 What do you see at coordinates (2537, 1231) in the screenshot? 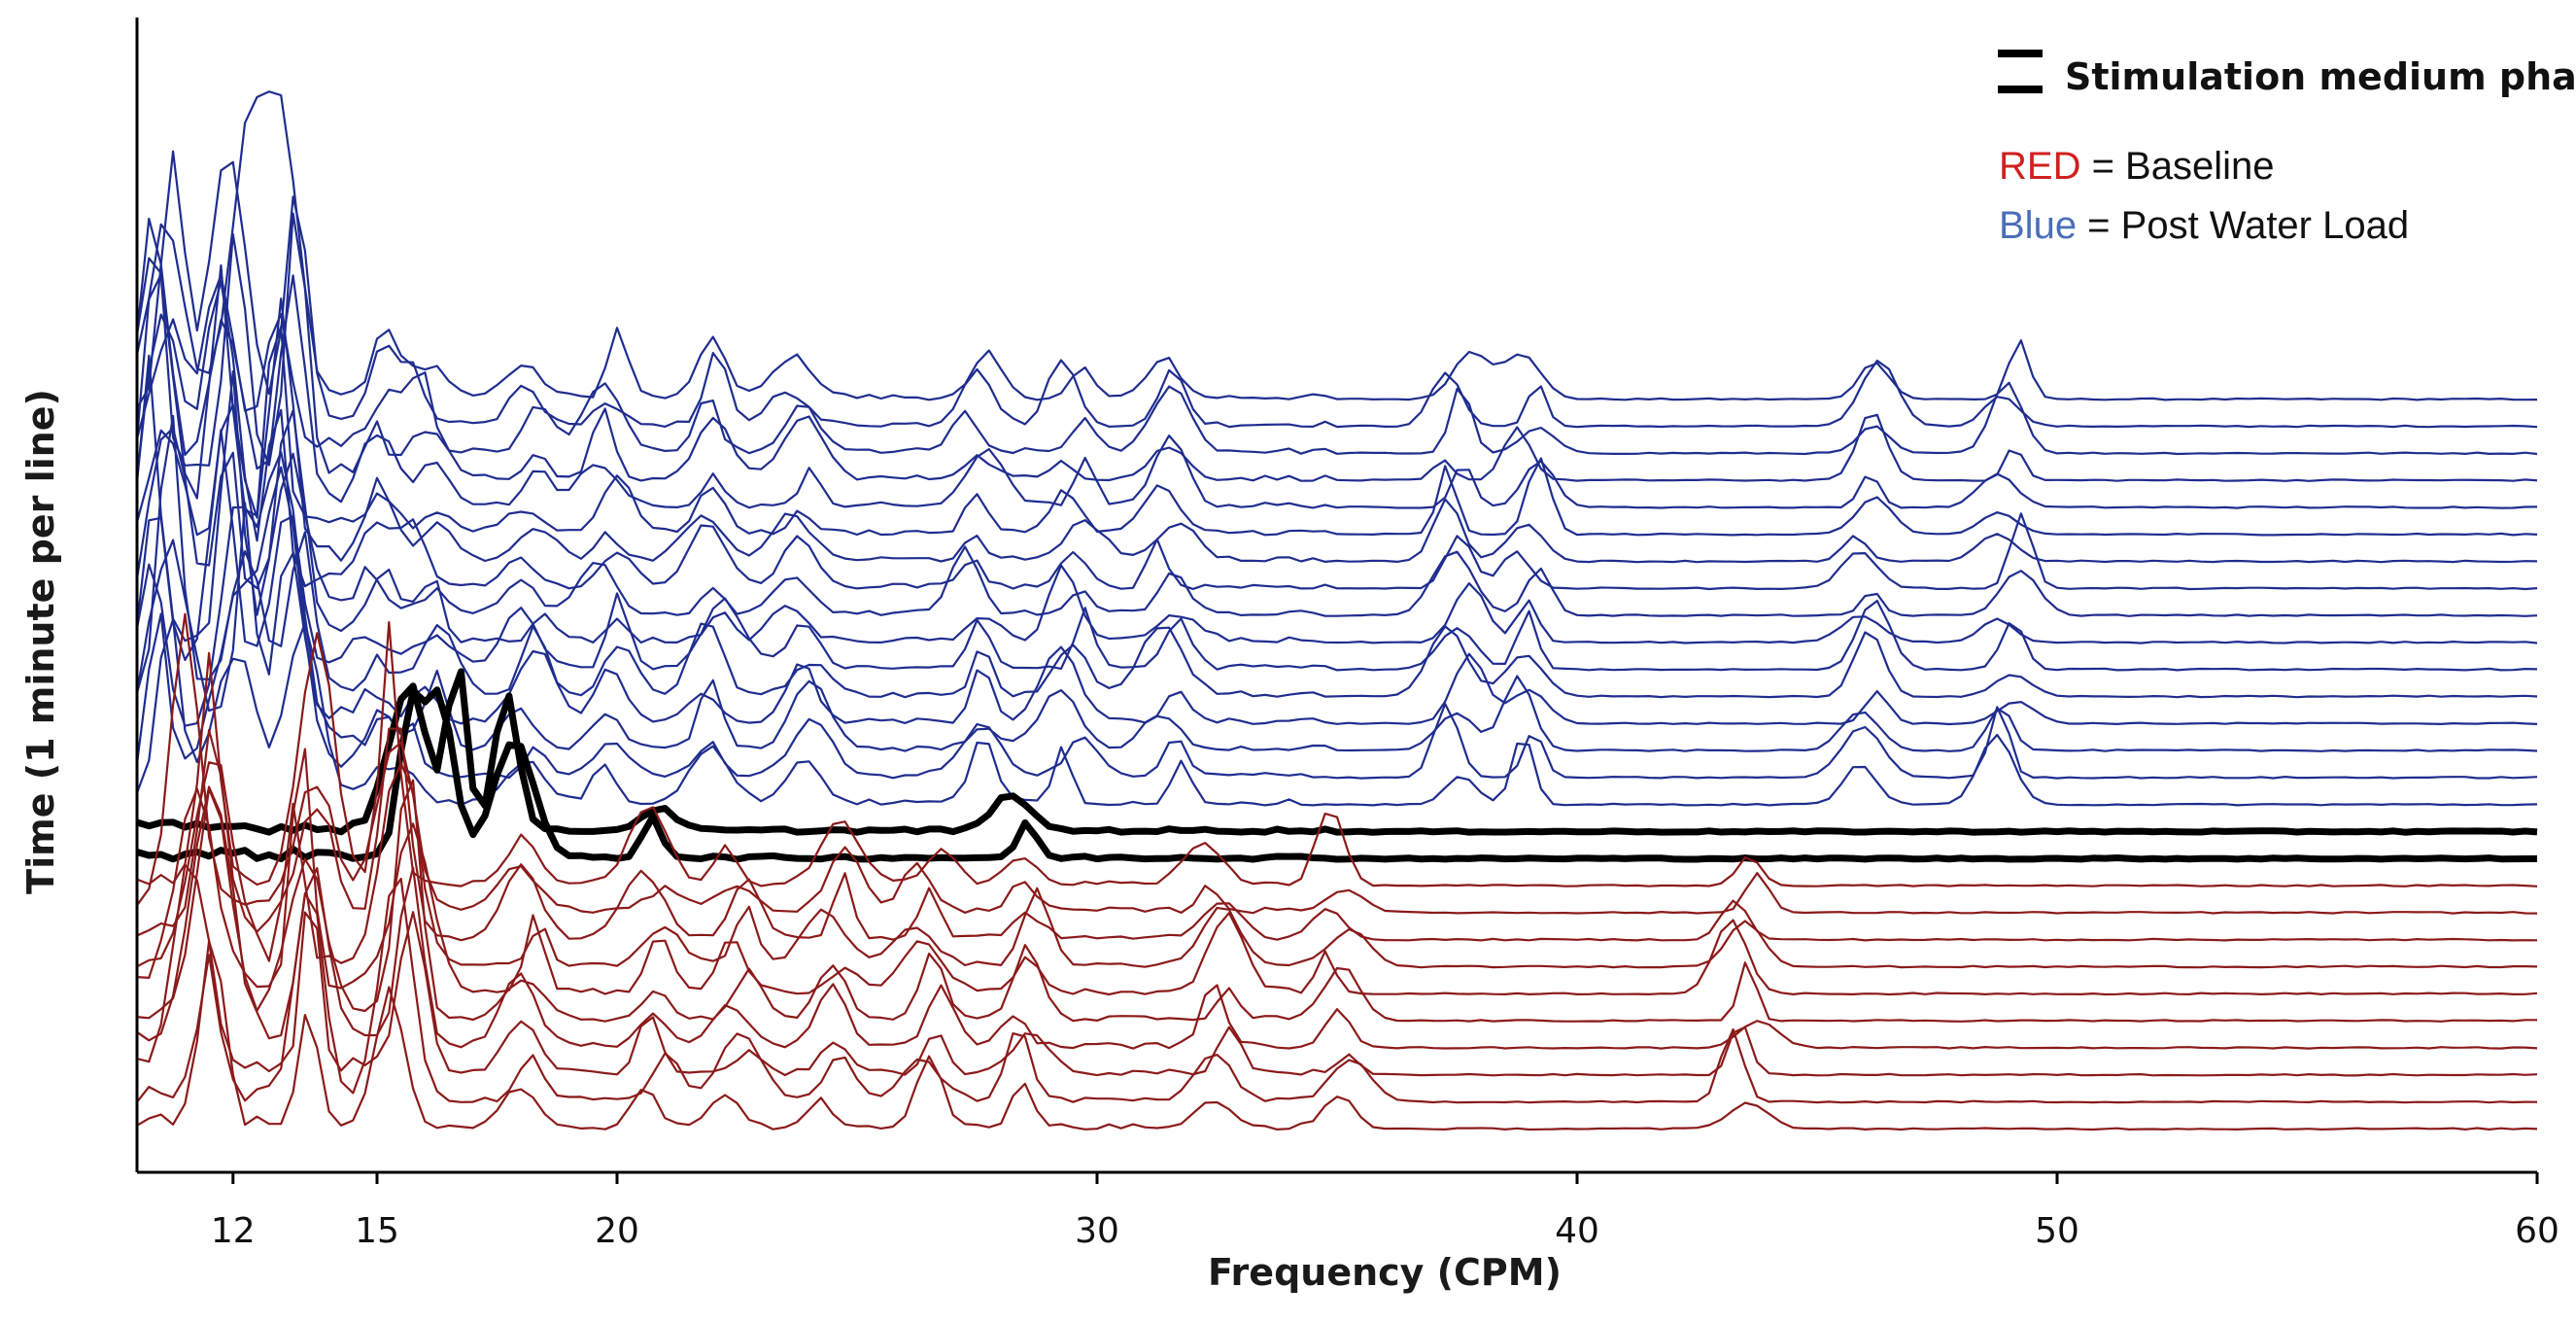
I see `x-tick-label-60: 60` at bounding box center [2537, 1231].